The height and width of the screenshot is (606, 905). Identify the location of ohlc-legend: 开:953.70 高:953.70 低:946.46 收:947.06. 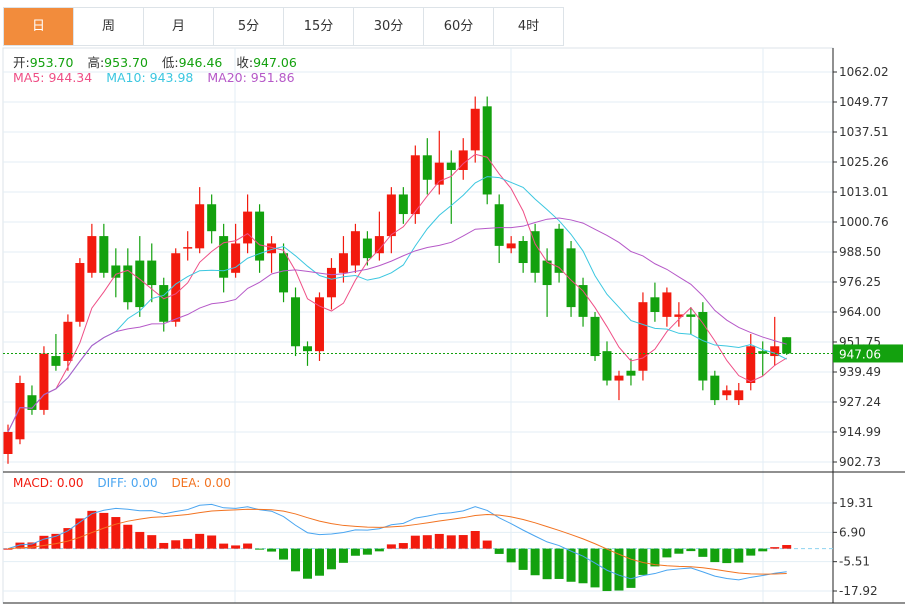
(160, 61).